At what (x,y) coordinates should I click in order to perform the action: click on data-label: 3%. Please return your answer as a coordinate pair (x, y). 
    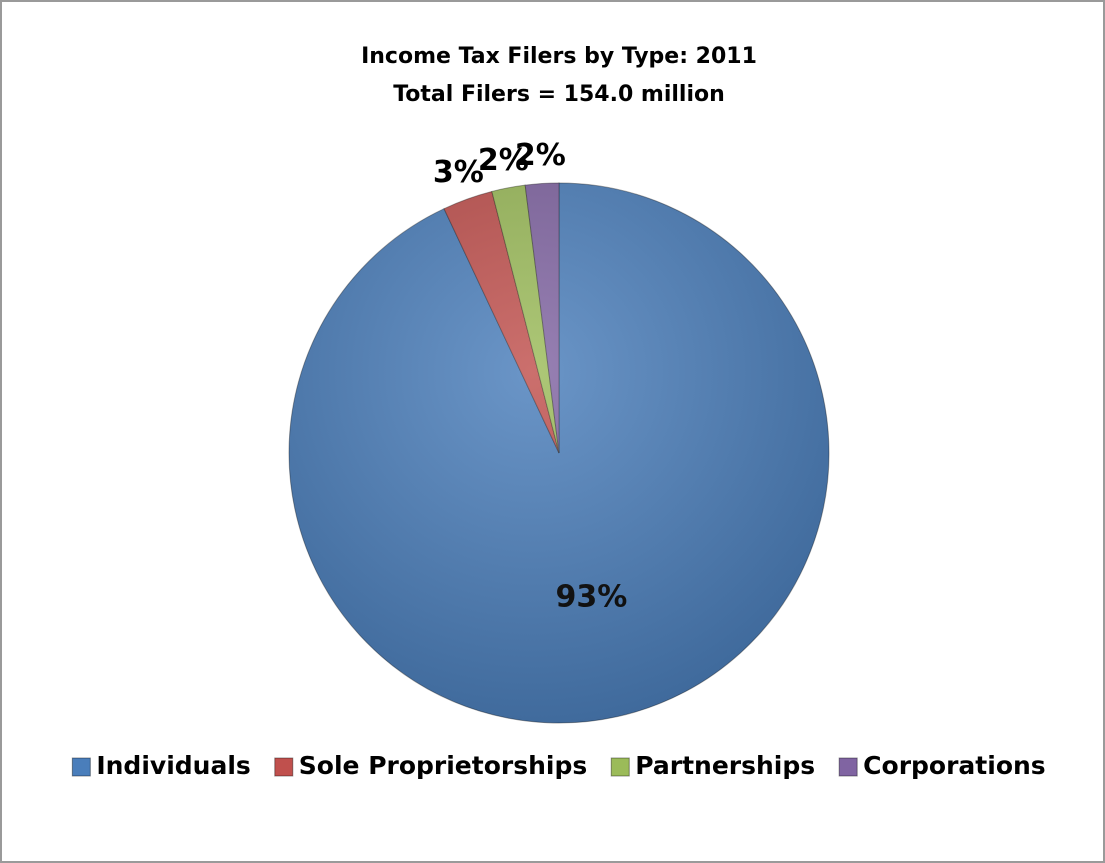
    Looking at the image, I should click on (458, 172).